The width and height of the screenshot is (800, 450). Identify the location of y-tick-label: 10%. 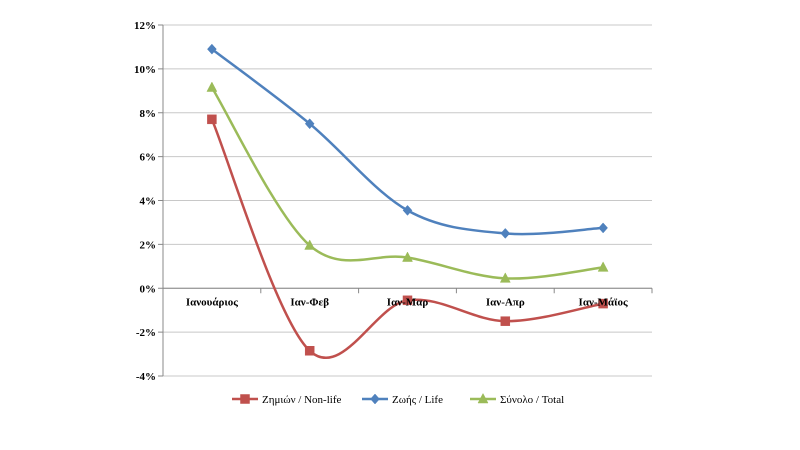
(145, 70).